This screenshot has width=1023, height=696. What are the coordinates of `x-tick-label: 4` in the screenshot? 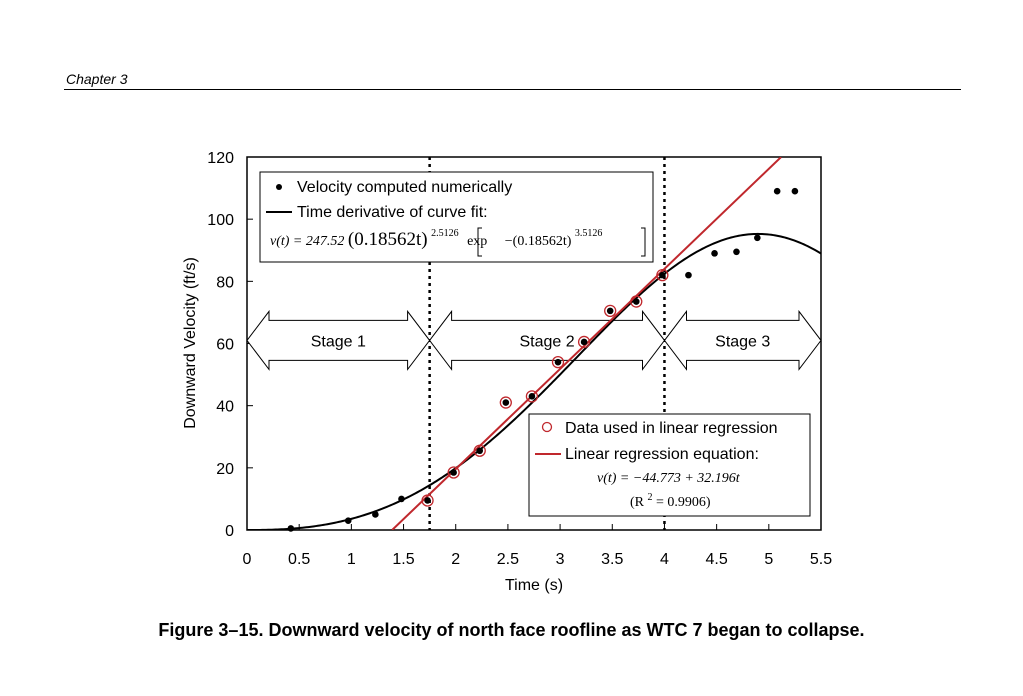 It's located at (664, 559).